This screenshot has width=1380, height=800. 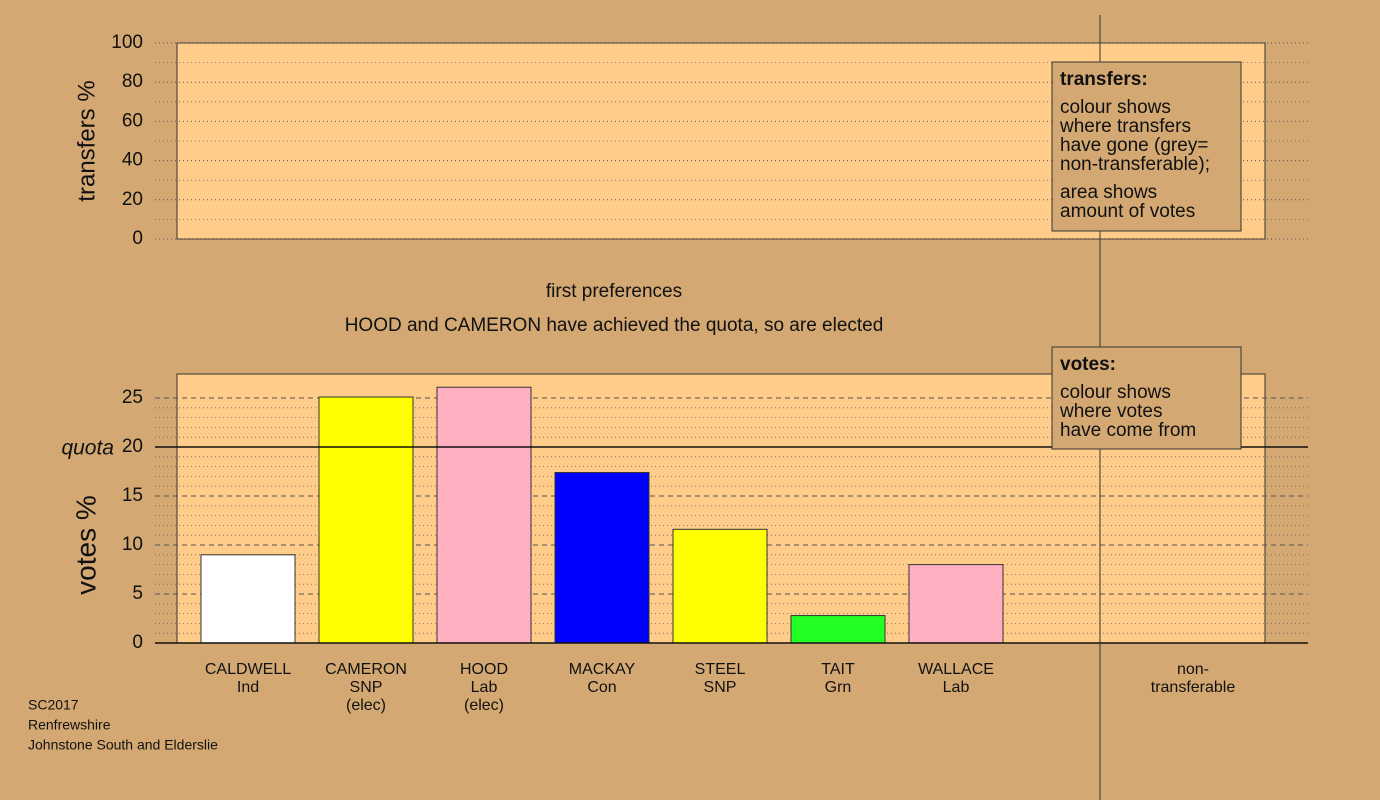 I want to click on chart-title: first preferences, so click(x=614, y=291).